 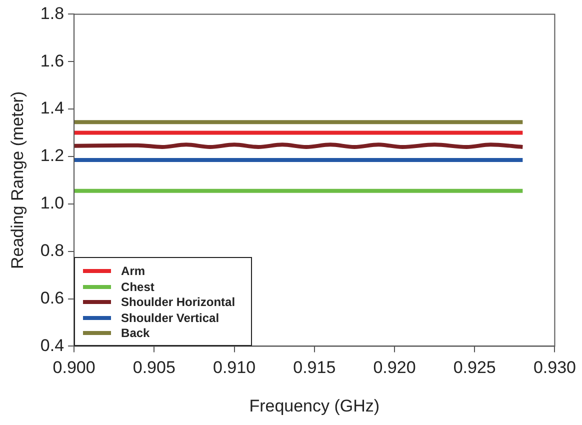 I want to click on legend-label: Back, so click(x=135, y=333).